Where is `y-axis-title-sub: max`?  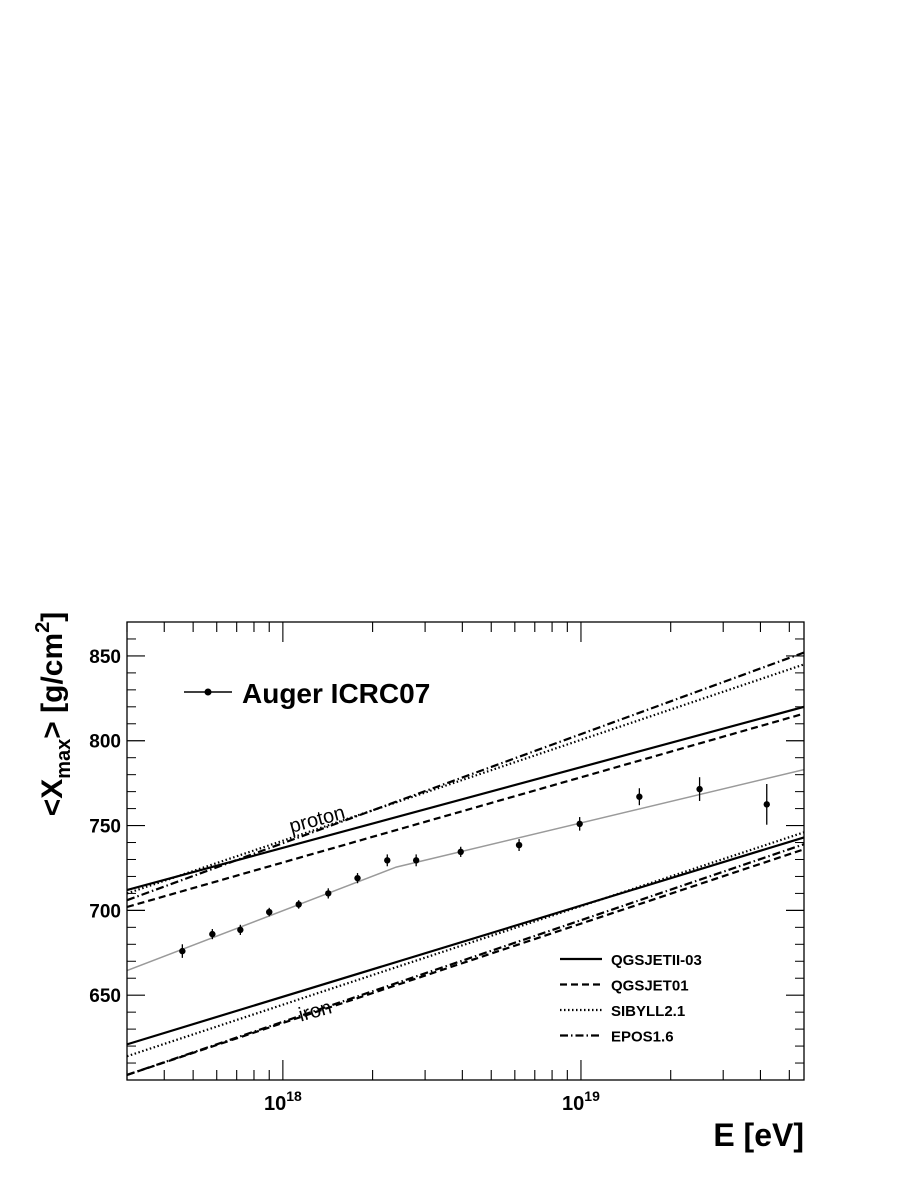 y-axis-title-sub: max is located at coordinates (64, 759).